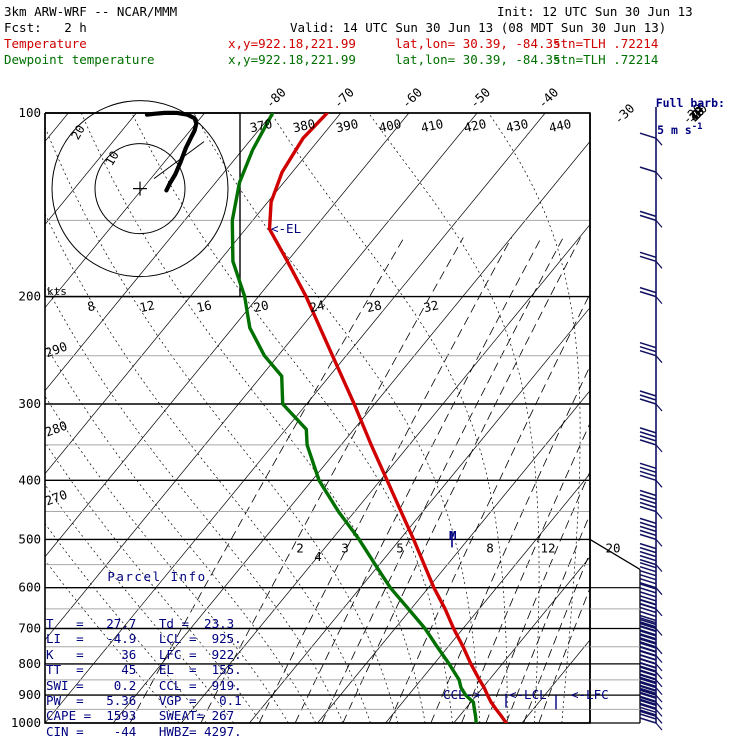  Describe the element at coordinates (157, 576) in the screenshot. I see `parcel-info-title: Parcel Info` at that location.